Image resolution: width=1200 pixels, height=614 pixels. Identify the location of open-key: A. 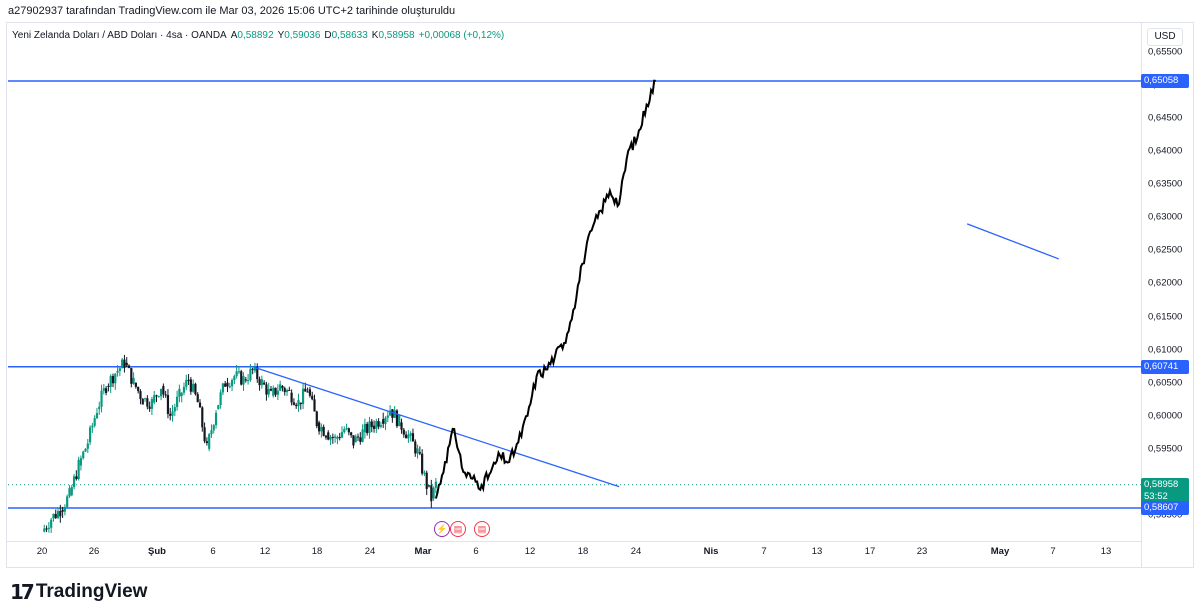
(234, 35).